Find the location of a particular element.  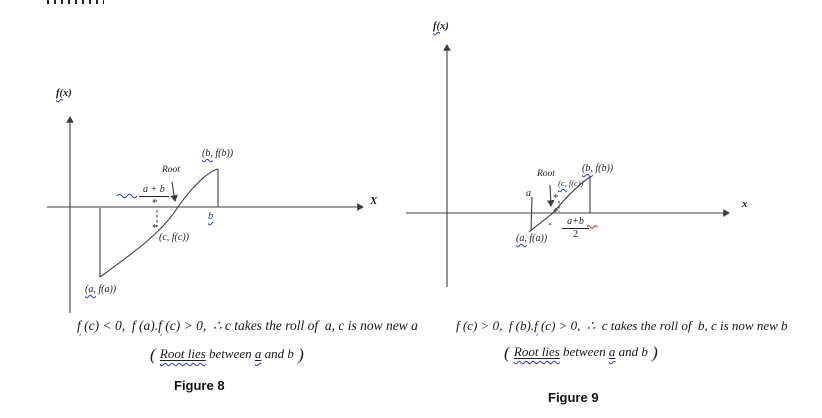

fig8-point-b-label: (b, f(b)) is located at coordinates (218, 153).